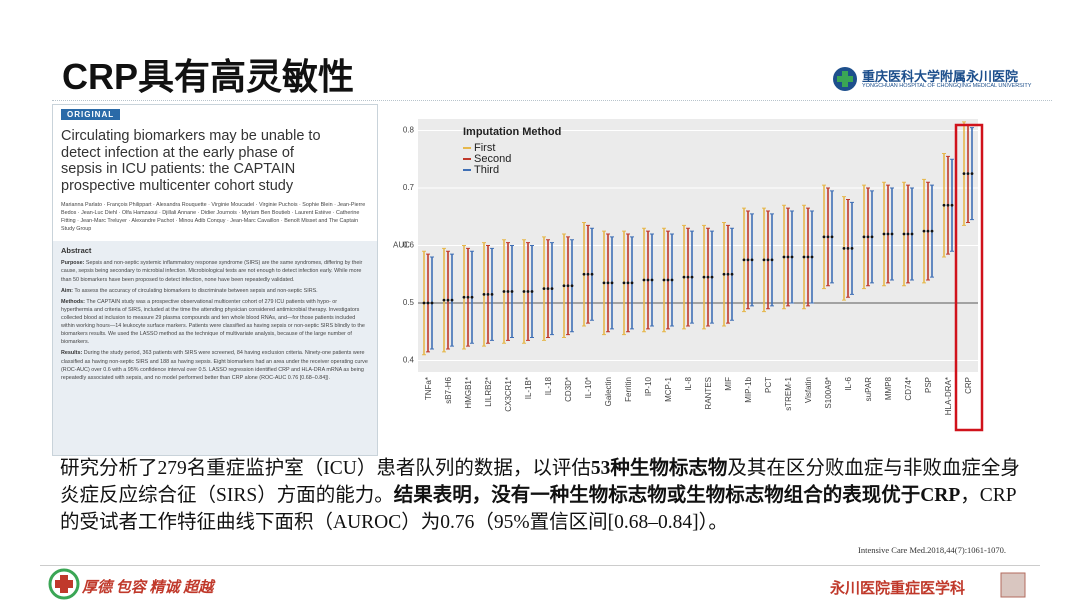 This screenshot has width=1080, height=608. I want to click on x-tick-label: sTREM-1, so click(788, 393).